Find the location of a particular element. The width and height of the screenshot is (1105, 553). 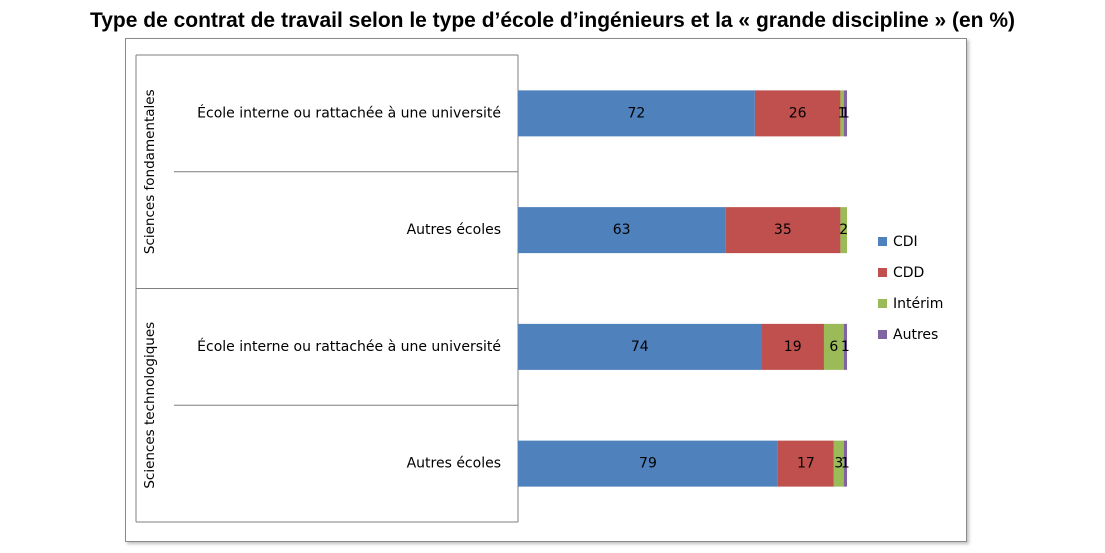

legend-swatch-autres is located at coordinates (882, 334).